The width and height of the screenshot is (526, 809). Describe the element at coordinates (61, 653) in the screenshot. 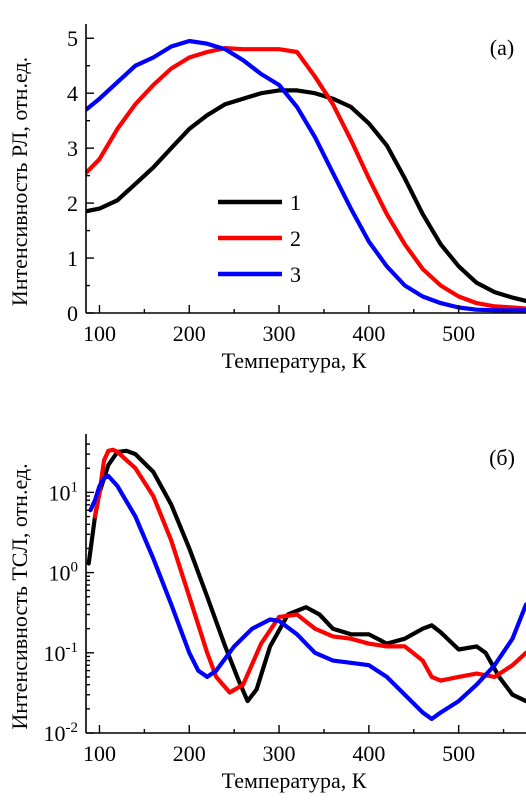

I see `y-tick-label: 10⁻¹` at that location.